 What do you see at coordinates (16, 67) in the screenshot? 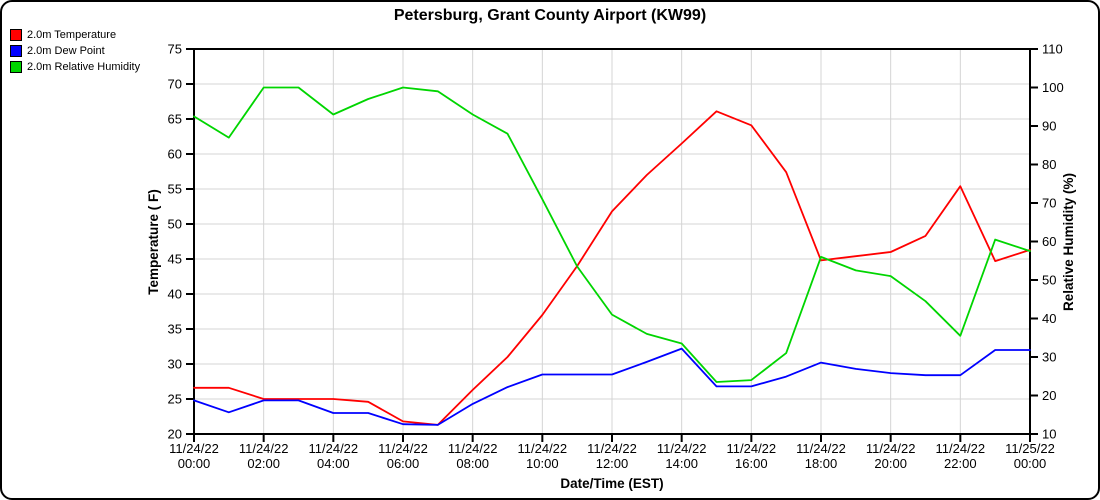
I see `relative-humidity-swatch-icon` at bounding box center [16, 67].